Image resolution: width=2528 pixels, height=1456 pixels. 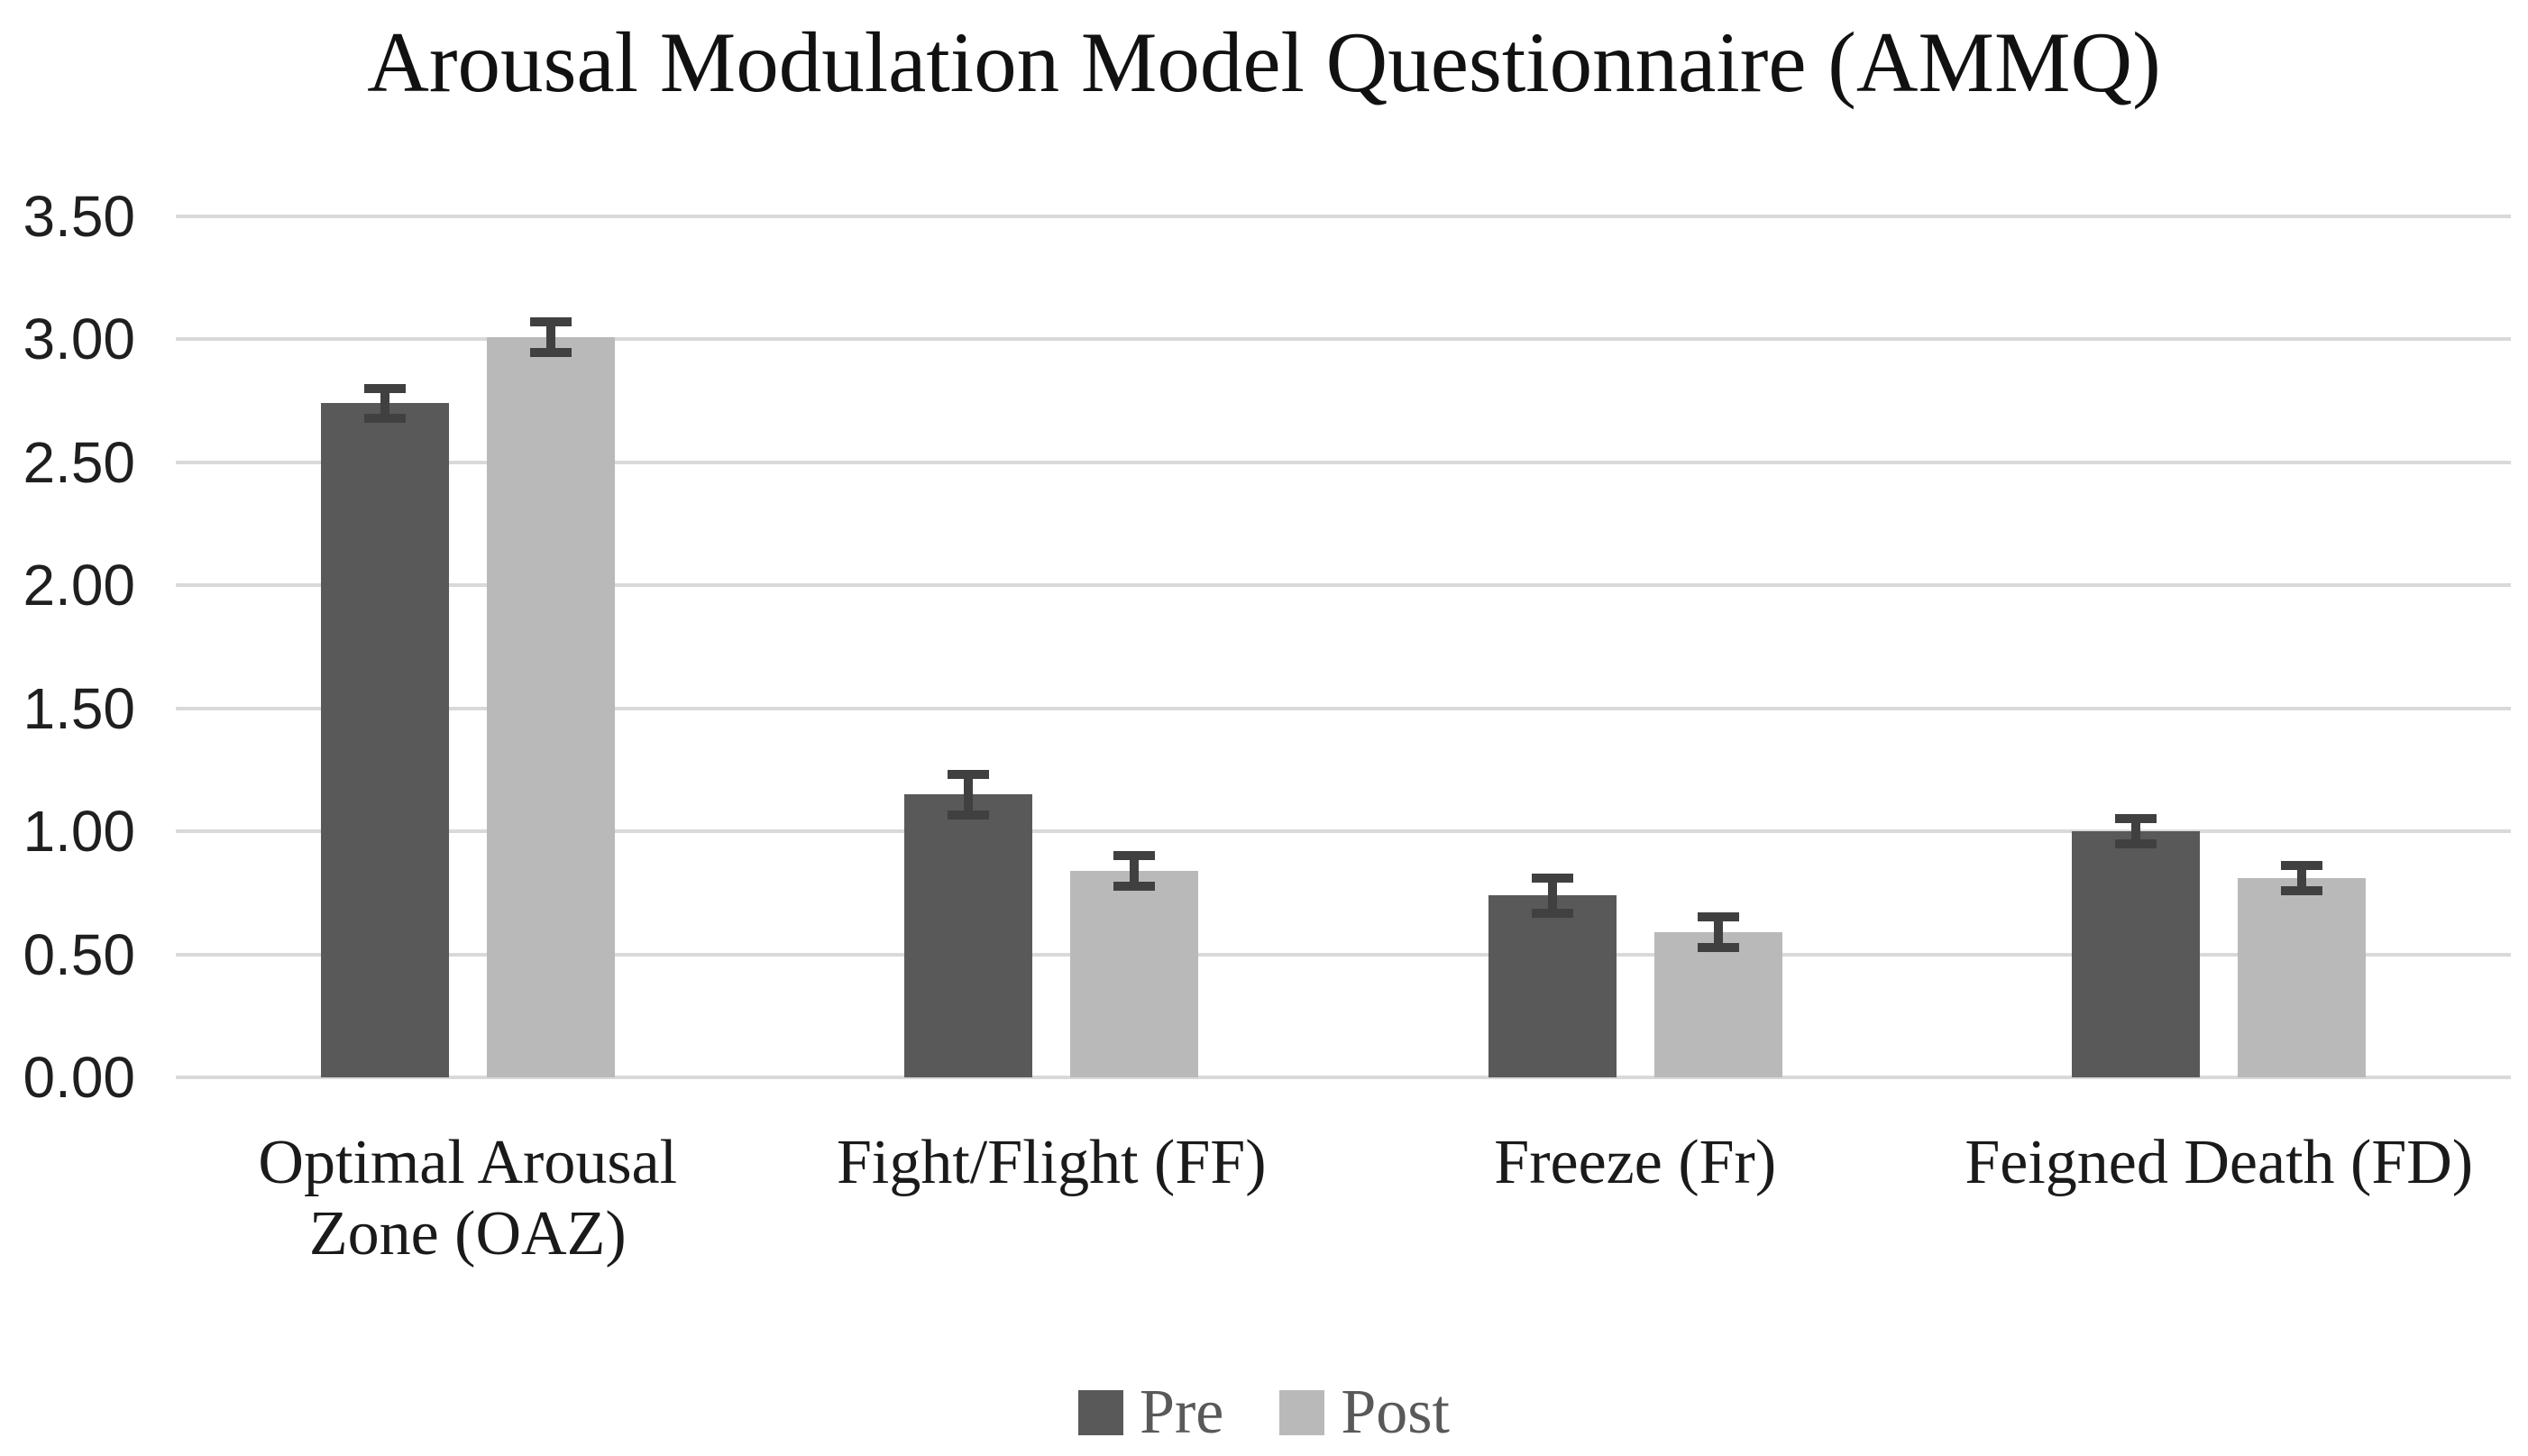 What do you see at coordinates (1395, 1412) in the screenshot?
I see `legend-label-post: Post` at bounding box center [1395, 1412].